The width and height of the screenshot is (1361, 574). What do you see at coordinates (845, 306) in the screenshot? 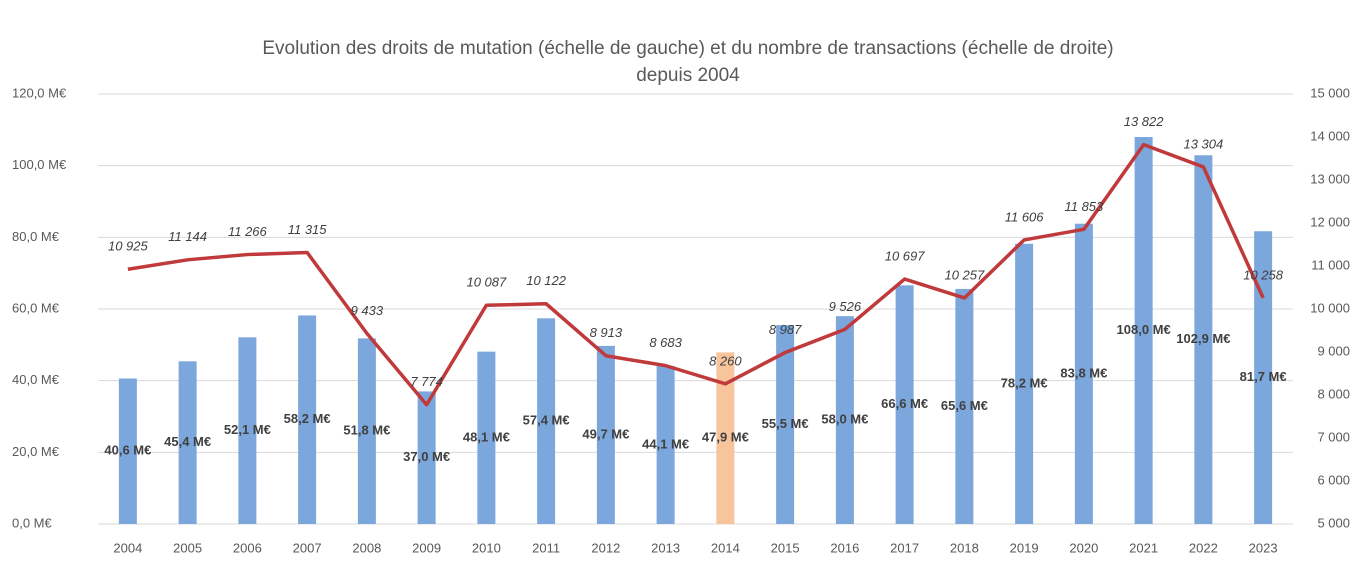
I see `data-label: 9 526` at bounding box center [845, 306].